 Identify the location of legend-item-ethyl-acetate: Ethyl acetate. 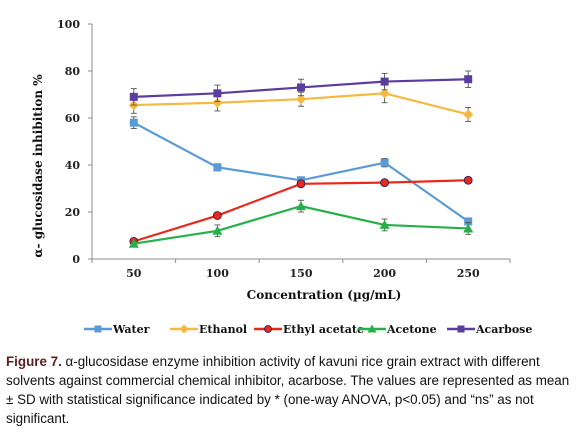
(309, 329).